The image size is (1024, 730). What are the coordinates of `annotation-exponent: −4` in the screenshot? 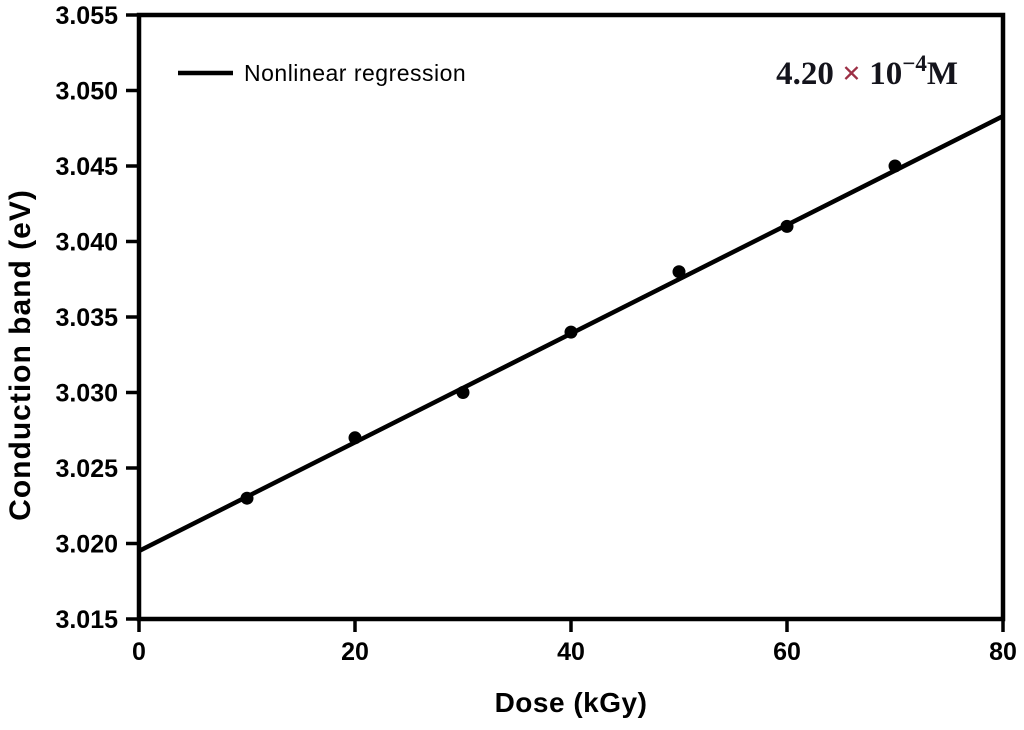 It's located at (914, 63).